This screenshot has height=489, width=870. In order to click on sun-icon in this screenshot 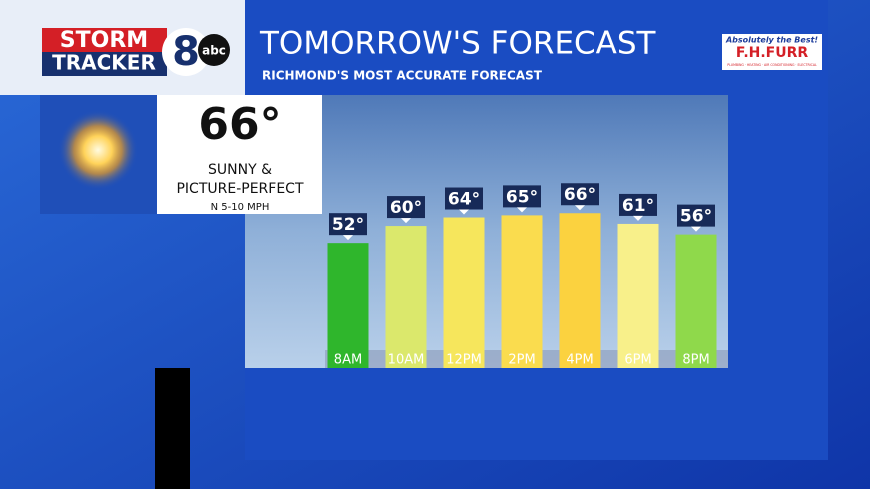, I will do `click(98, 150)`.